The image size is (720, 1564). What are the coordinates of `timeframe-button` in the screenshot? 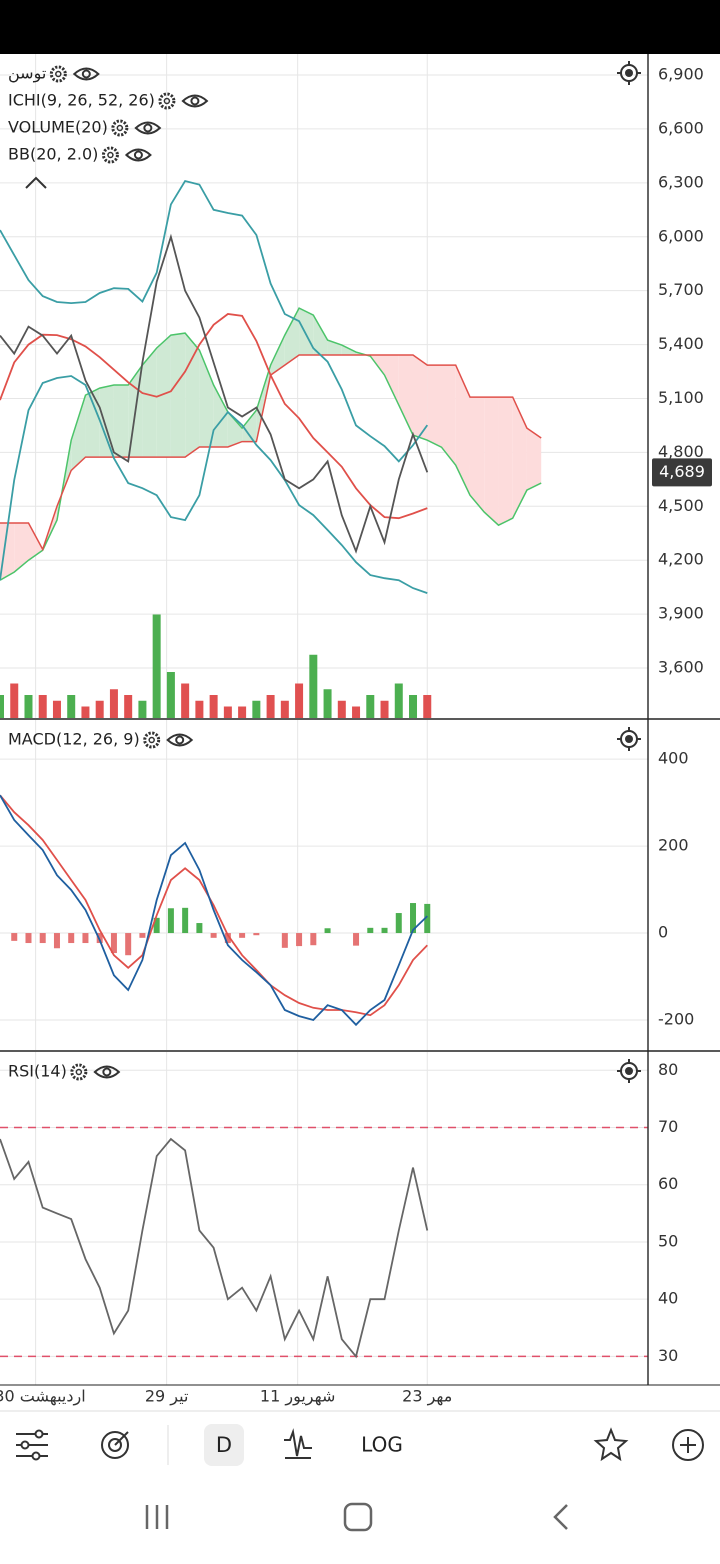 It's located at (224, 1445).